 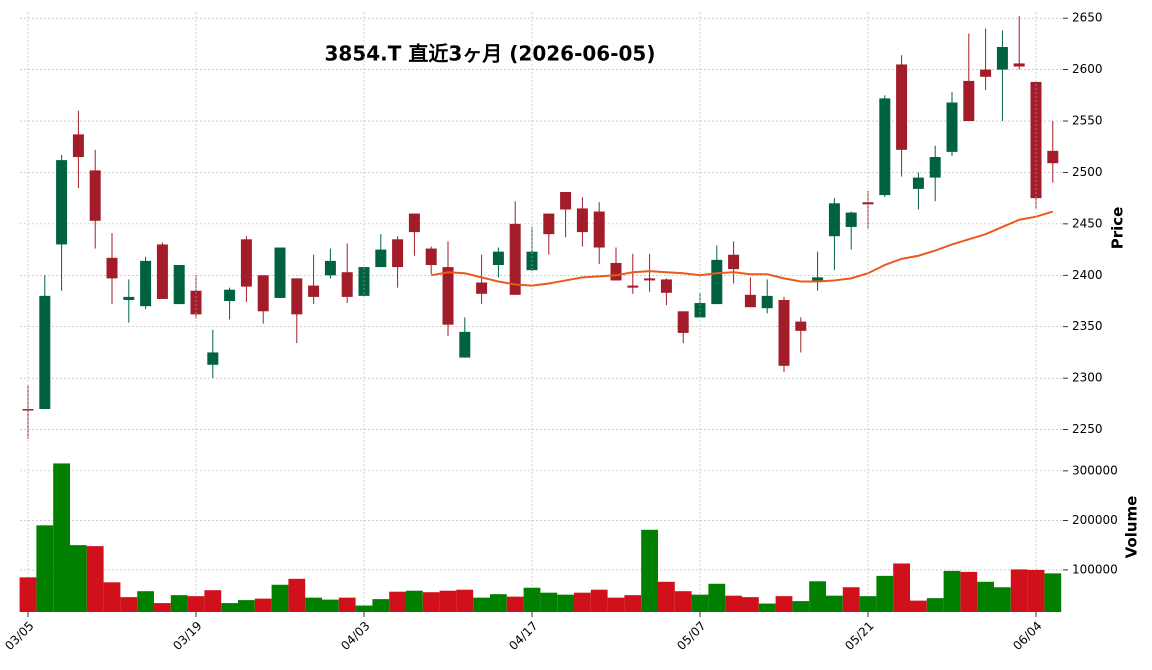 I want to click on x-tick-label: 05/07, so click(x=691, y=636).